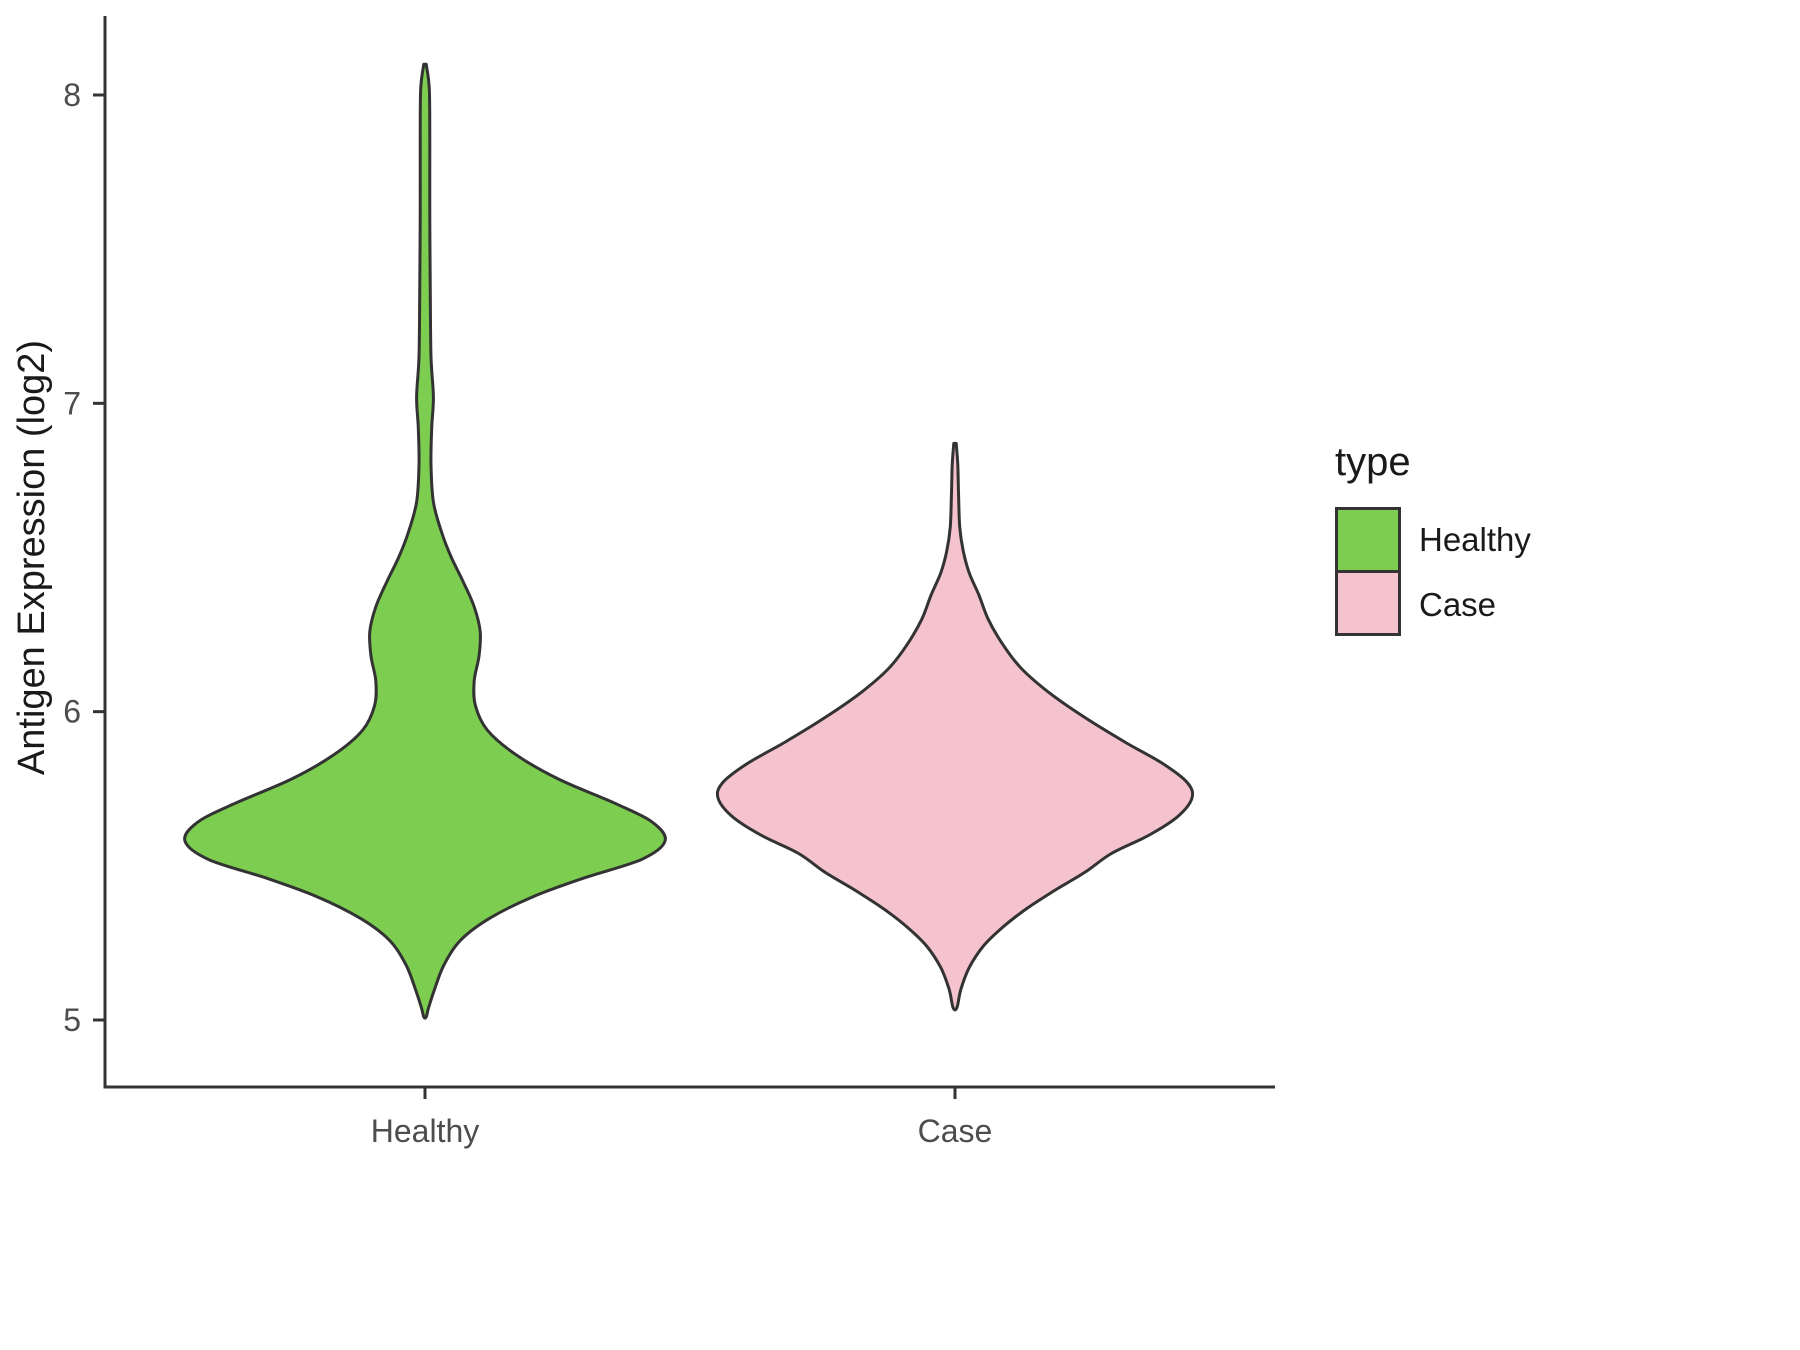  I want to click on y-axis-title: Antigen Expression (log2), so click(32, 557).